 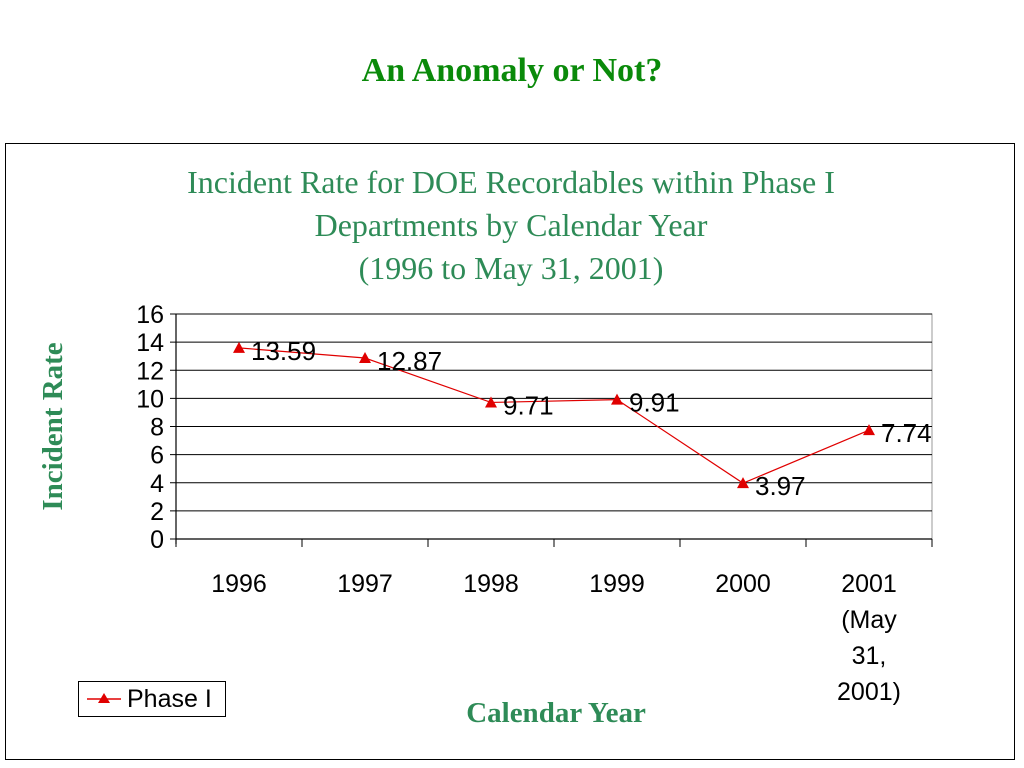 I want to click on data-label: 13.59, so click(x=283, y=351).